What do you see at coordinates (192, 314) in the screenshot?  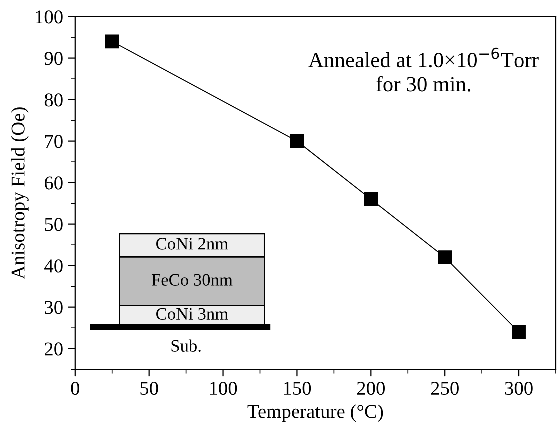 I see `annotation: CoNi 3nm` at bounding box center [192, 314].